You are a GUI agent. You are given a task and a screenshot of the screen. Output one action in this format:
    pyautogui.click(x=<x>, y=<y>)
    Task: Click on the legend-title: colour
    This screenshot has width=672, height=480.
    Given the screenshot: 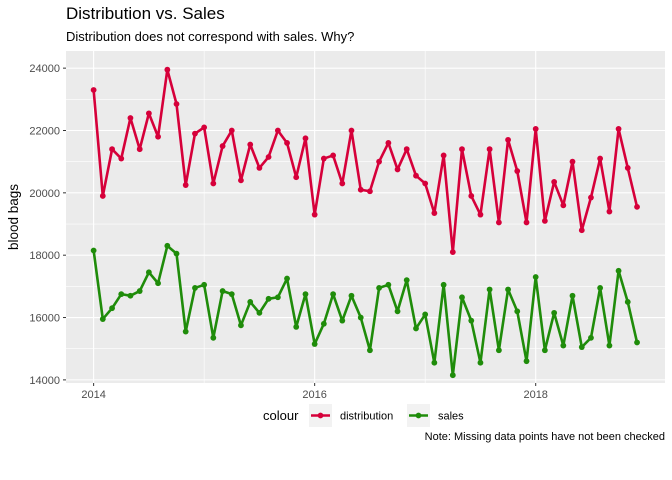 What is the action you would take?
    pyautogui.click(x=281, y=415)
    